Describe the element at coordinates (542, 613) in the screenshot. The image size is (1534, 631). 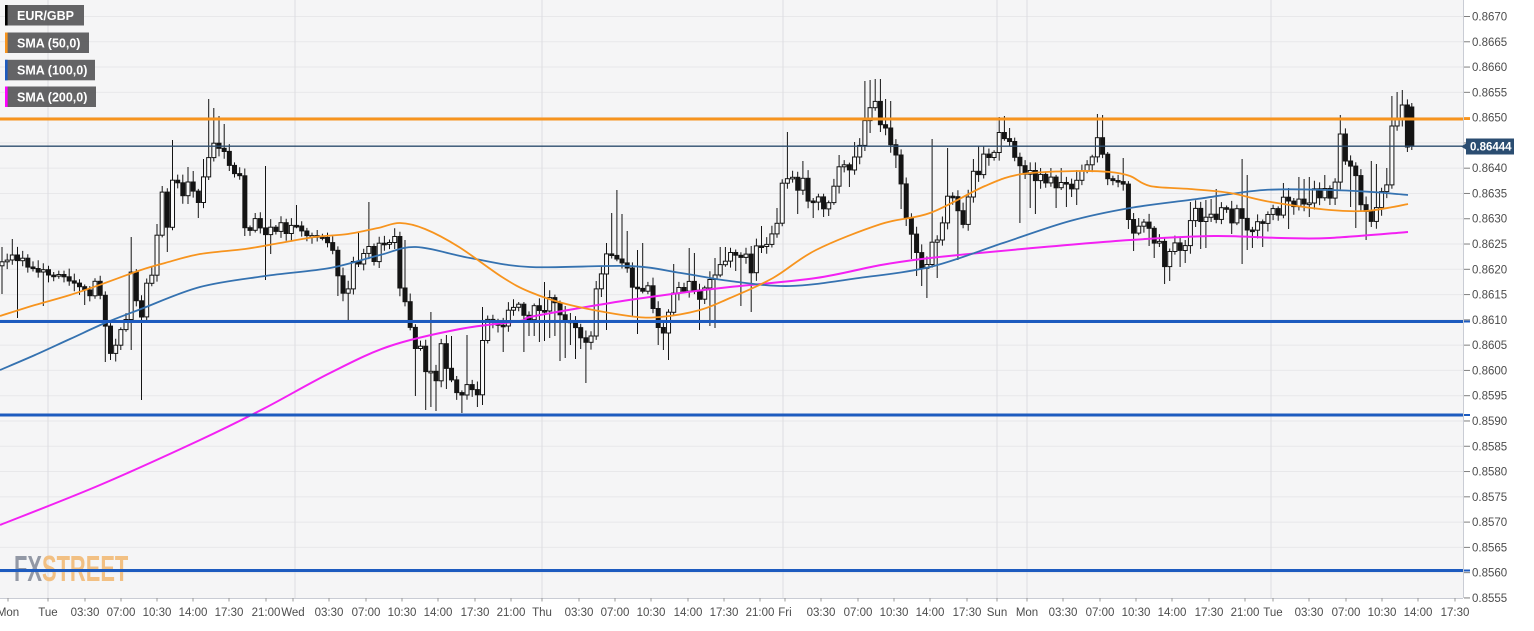
I see `svg-text: Thu` at that location.